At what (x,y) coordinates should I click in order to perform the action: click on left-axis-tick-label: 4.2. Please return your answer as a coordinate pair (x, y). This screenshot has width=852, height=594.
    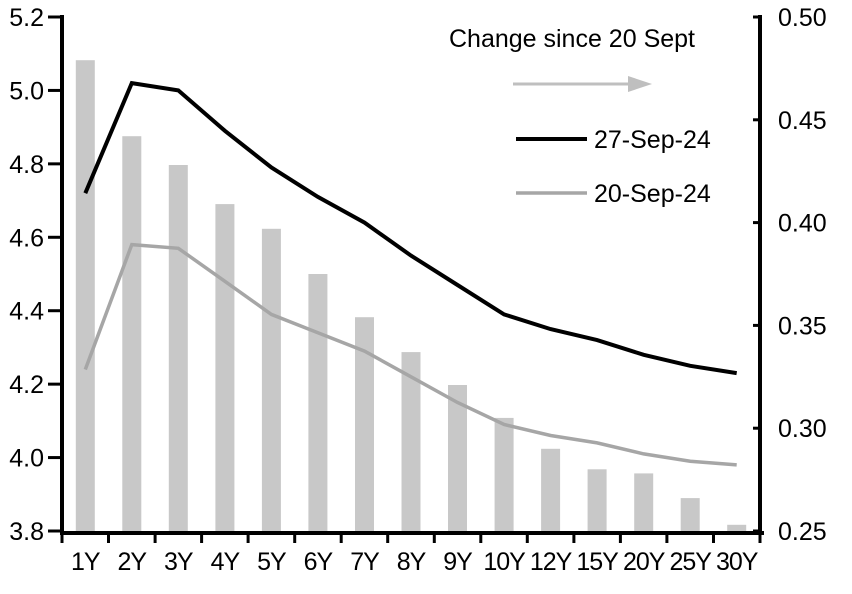
    Looking at the image, I should click on (26, 385).